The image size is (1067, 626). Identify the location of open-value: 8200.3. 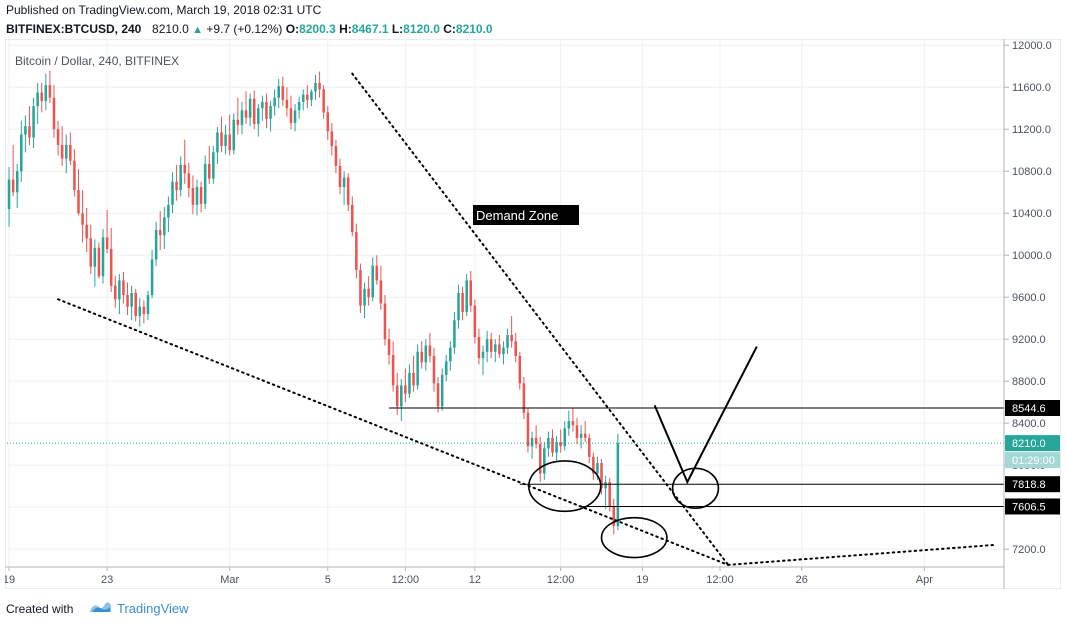
(317, 29).